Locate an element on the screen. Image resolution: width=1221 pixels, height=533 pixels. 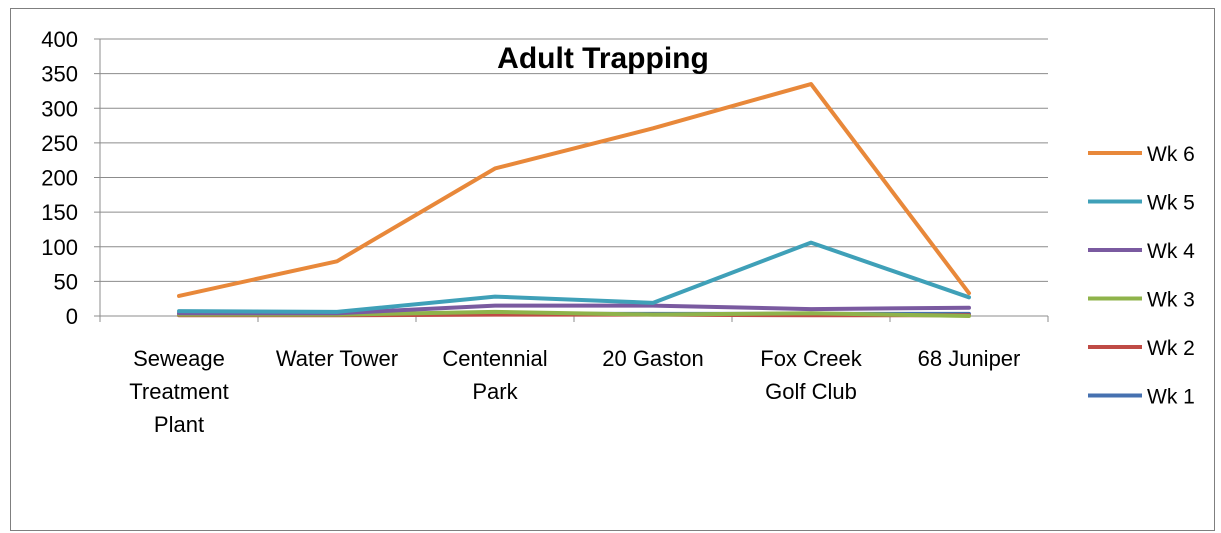
y-tick-label: 50 is located at coordinates (66, 281).